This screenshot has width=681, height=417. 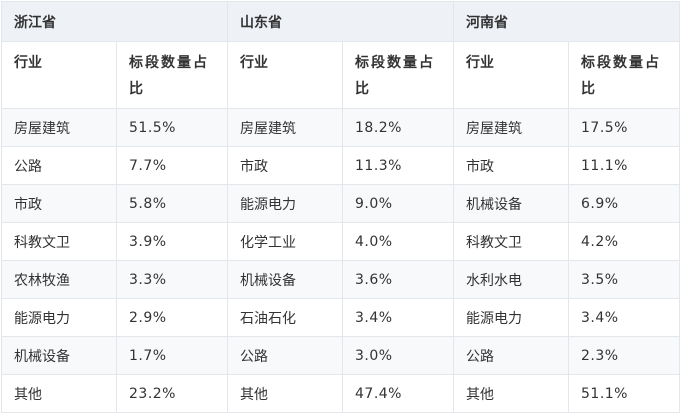 What do you see at coordinates (398, 393) in the screenshot?
I see `share-cell: 47.4%` at bounding box center [398, 393].